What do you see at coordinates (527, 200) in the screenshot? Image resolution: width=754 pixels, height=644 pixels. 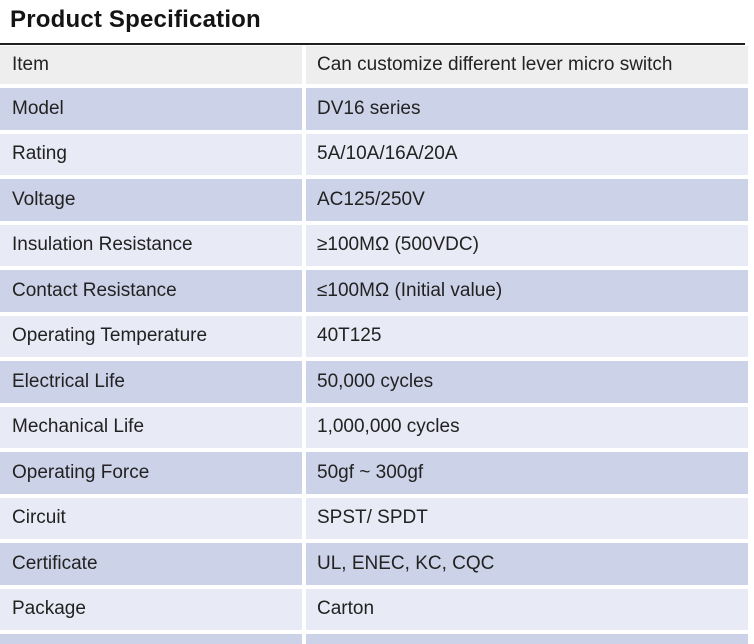 I see `spec-value: AC125/250V` at bounding box center [527, 200].